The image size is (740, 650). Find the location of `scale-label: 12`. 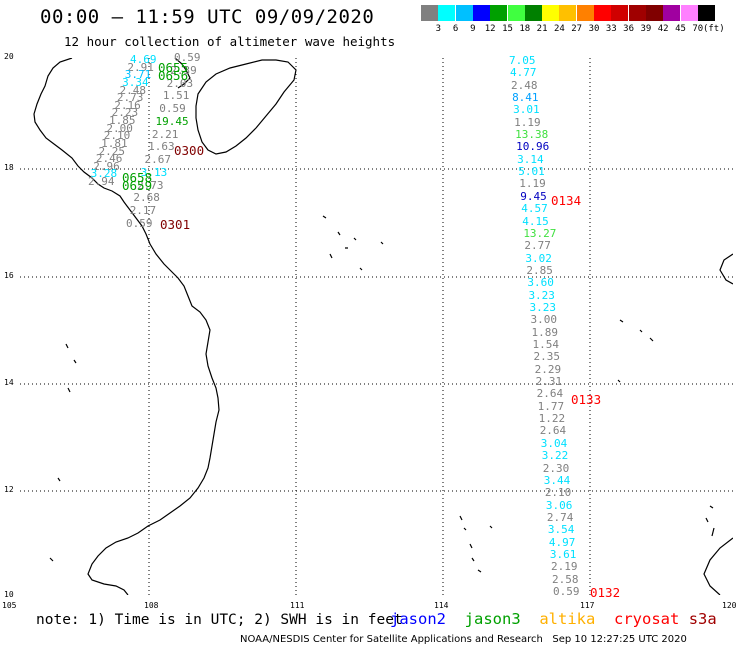

scale-label: 12 is located at coordinates (490, 29).